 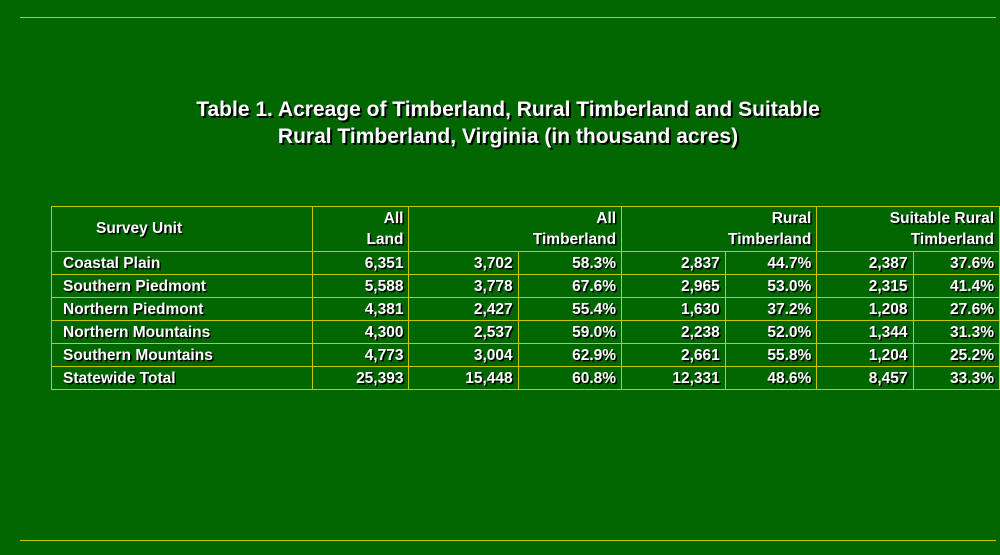 I want to click on header-all-land: All Land, so click(x=361, y=229).